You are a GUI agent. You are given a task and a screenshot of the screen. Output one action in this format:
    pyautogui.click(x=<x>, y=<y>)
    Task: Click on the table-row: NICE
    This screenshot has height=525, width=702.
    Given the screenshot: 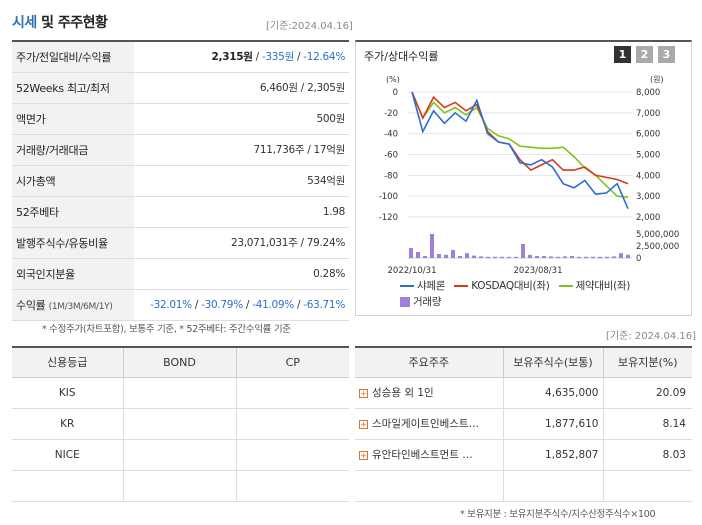 What is the action you would take?
    pyautogui.click(x=180, y=455)
    